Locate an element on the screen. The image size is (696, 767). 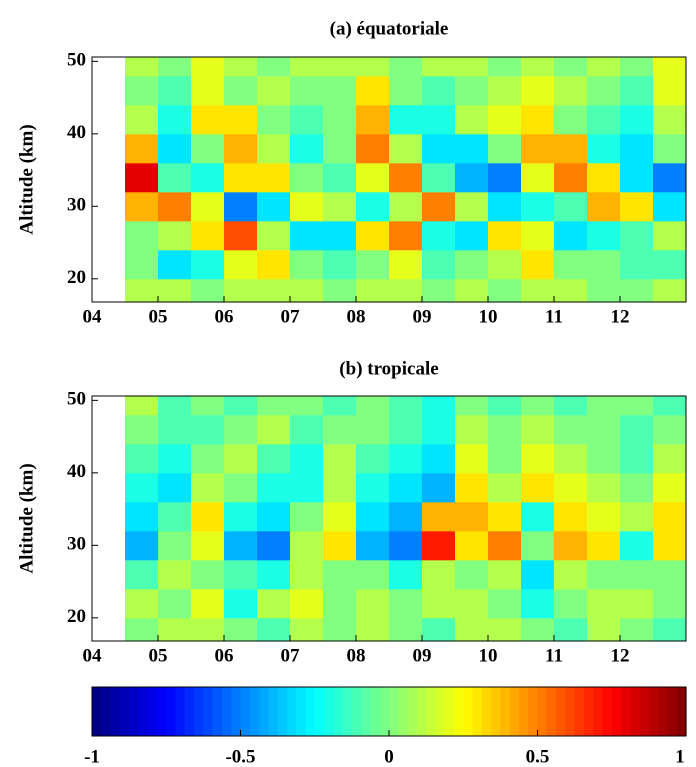
x-tick-label: 06 is located at coordinates (224, 316).